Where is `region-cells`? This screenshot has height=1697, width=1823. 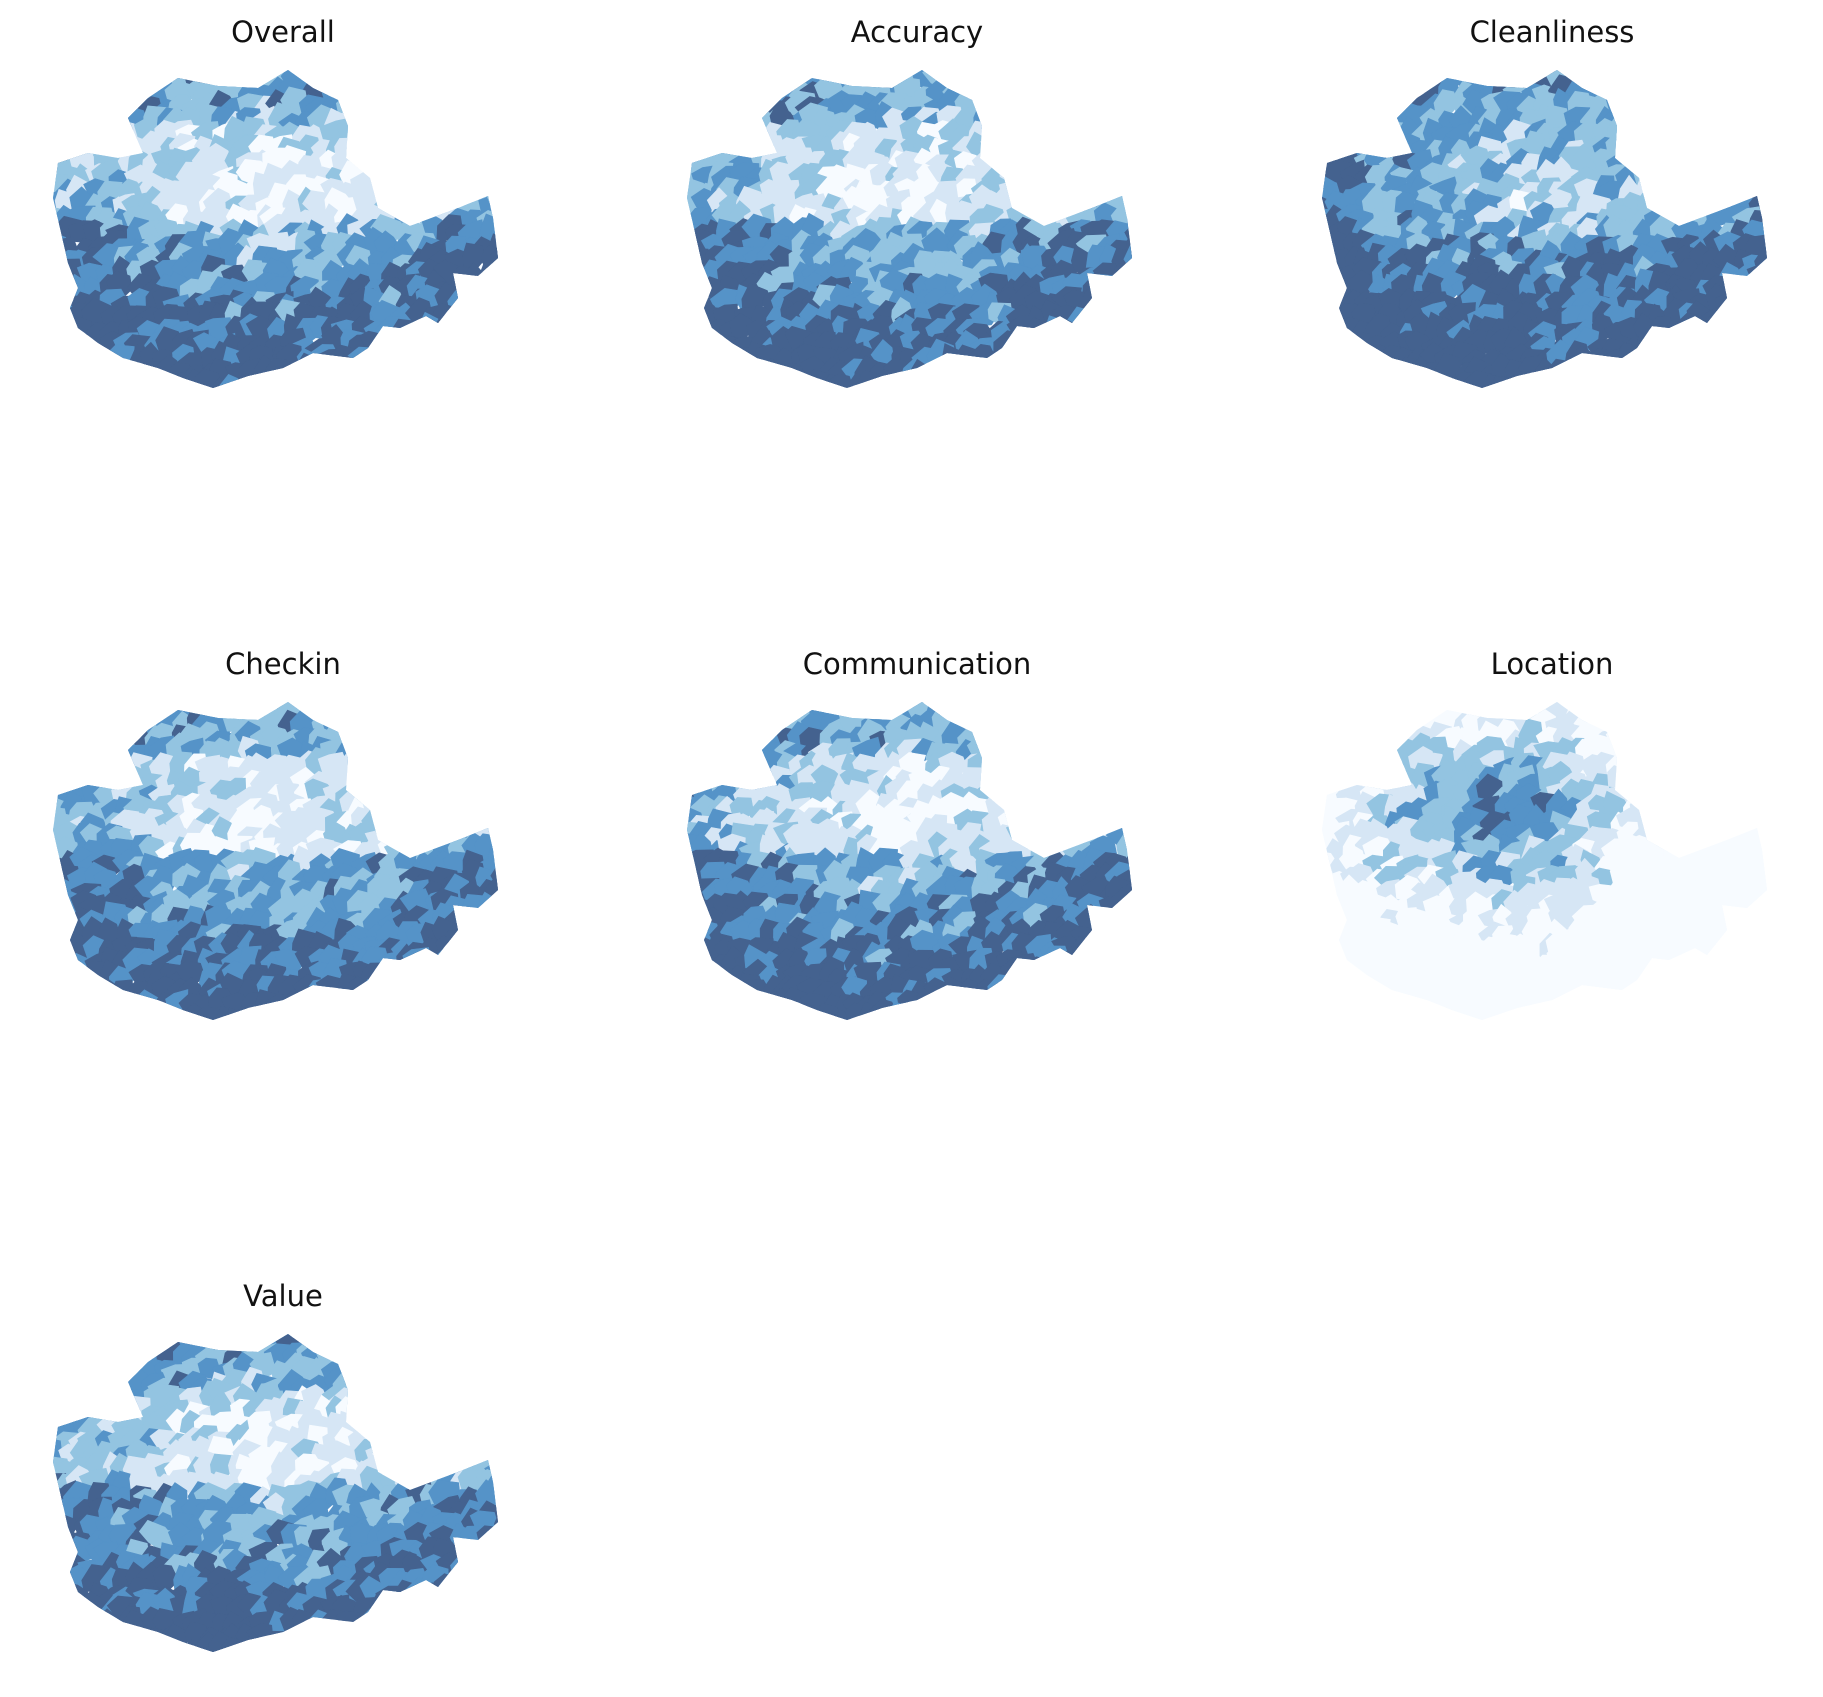
region-cells is located at coordinates (1544, 229).